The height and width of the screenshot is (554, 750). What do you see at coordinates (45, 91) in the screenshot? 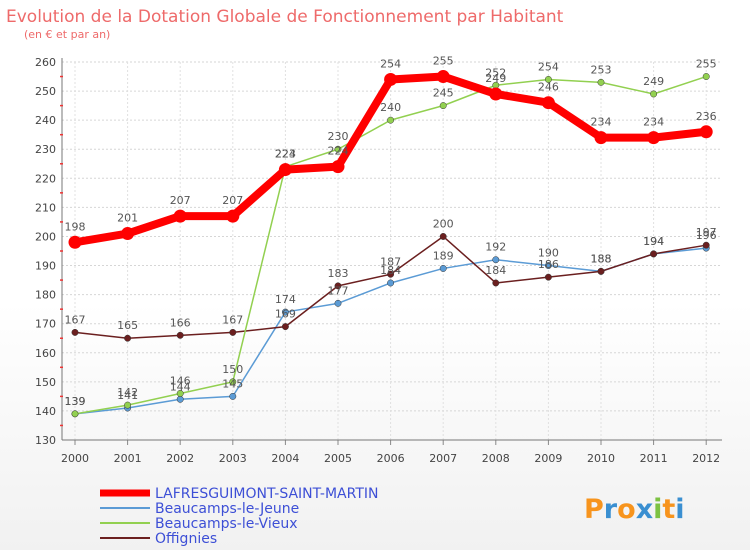
I see `y-tick-label: 250` at bounding box center [45, 91].